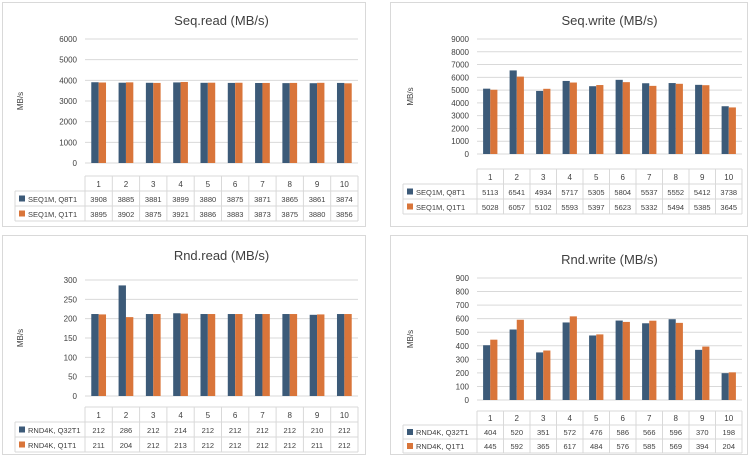  I want to click on data-table-value: 214, so click(180, 430).